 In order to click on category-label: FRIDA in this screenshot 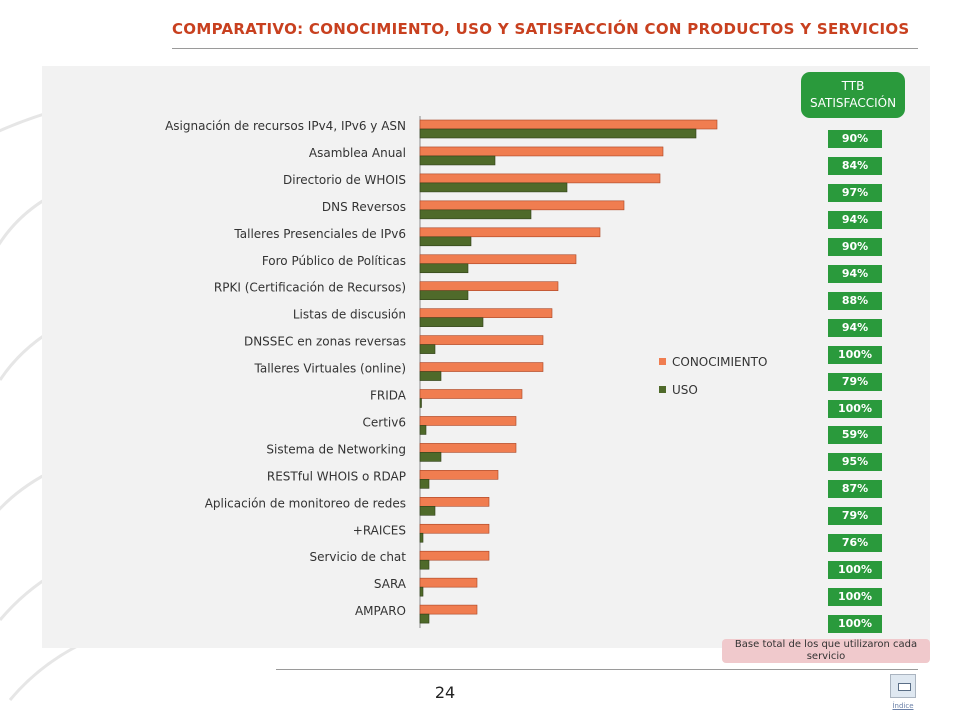, I will do `click(388, 396)`.